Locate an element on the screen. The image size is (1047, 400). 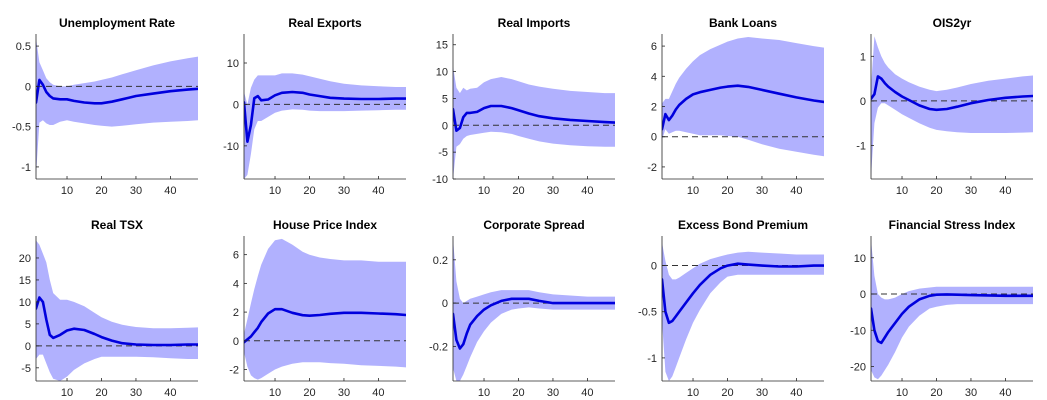
y-tick-label: 0.2 is located at coordinates (440, 261).